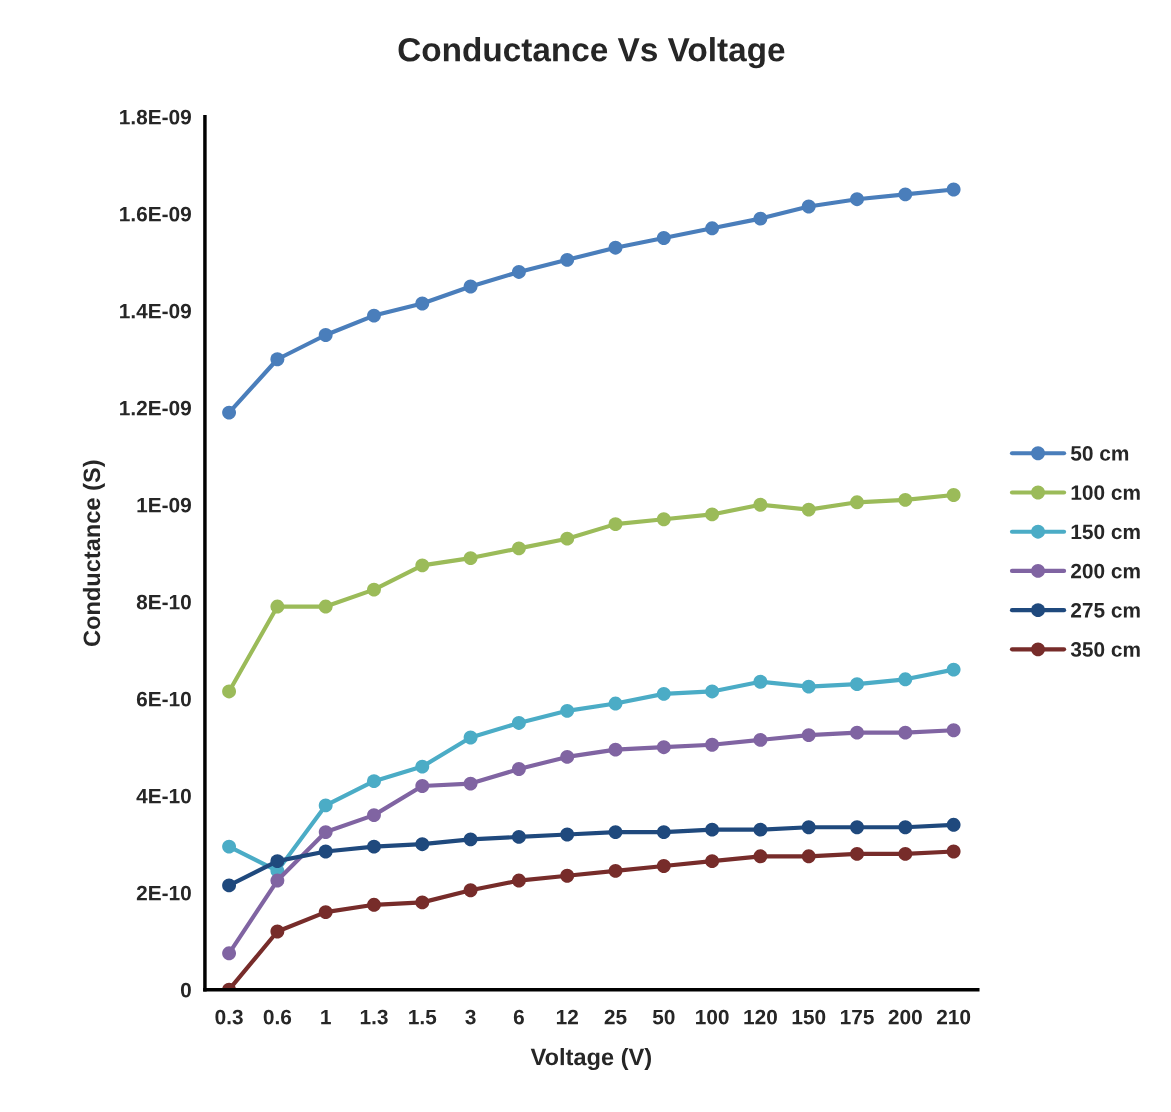 The width and height of the screenshot is (1171, 1112). I want to click on y-tick-label: 1.6E-09, so click(155, 214).